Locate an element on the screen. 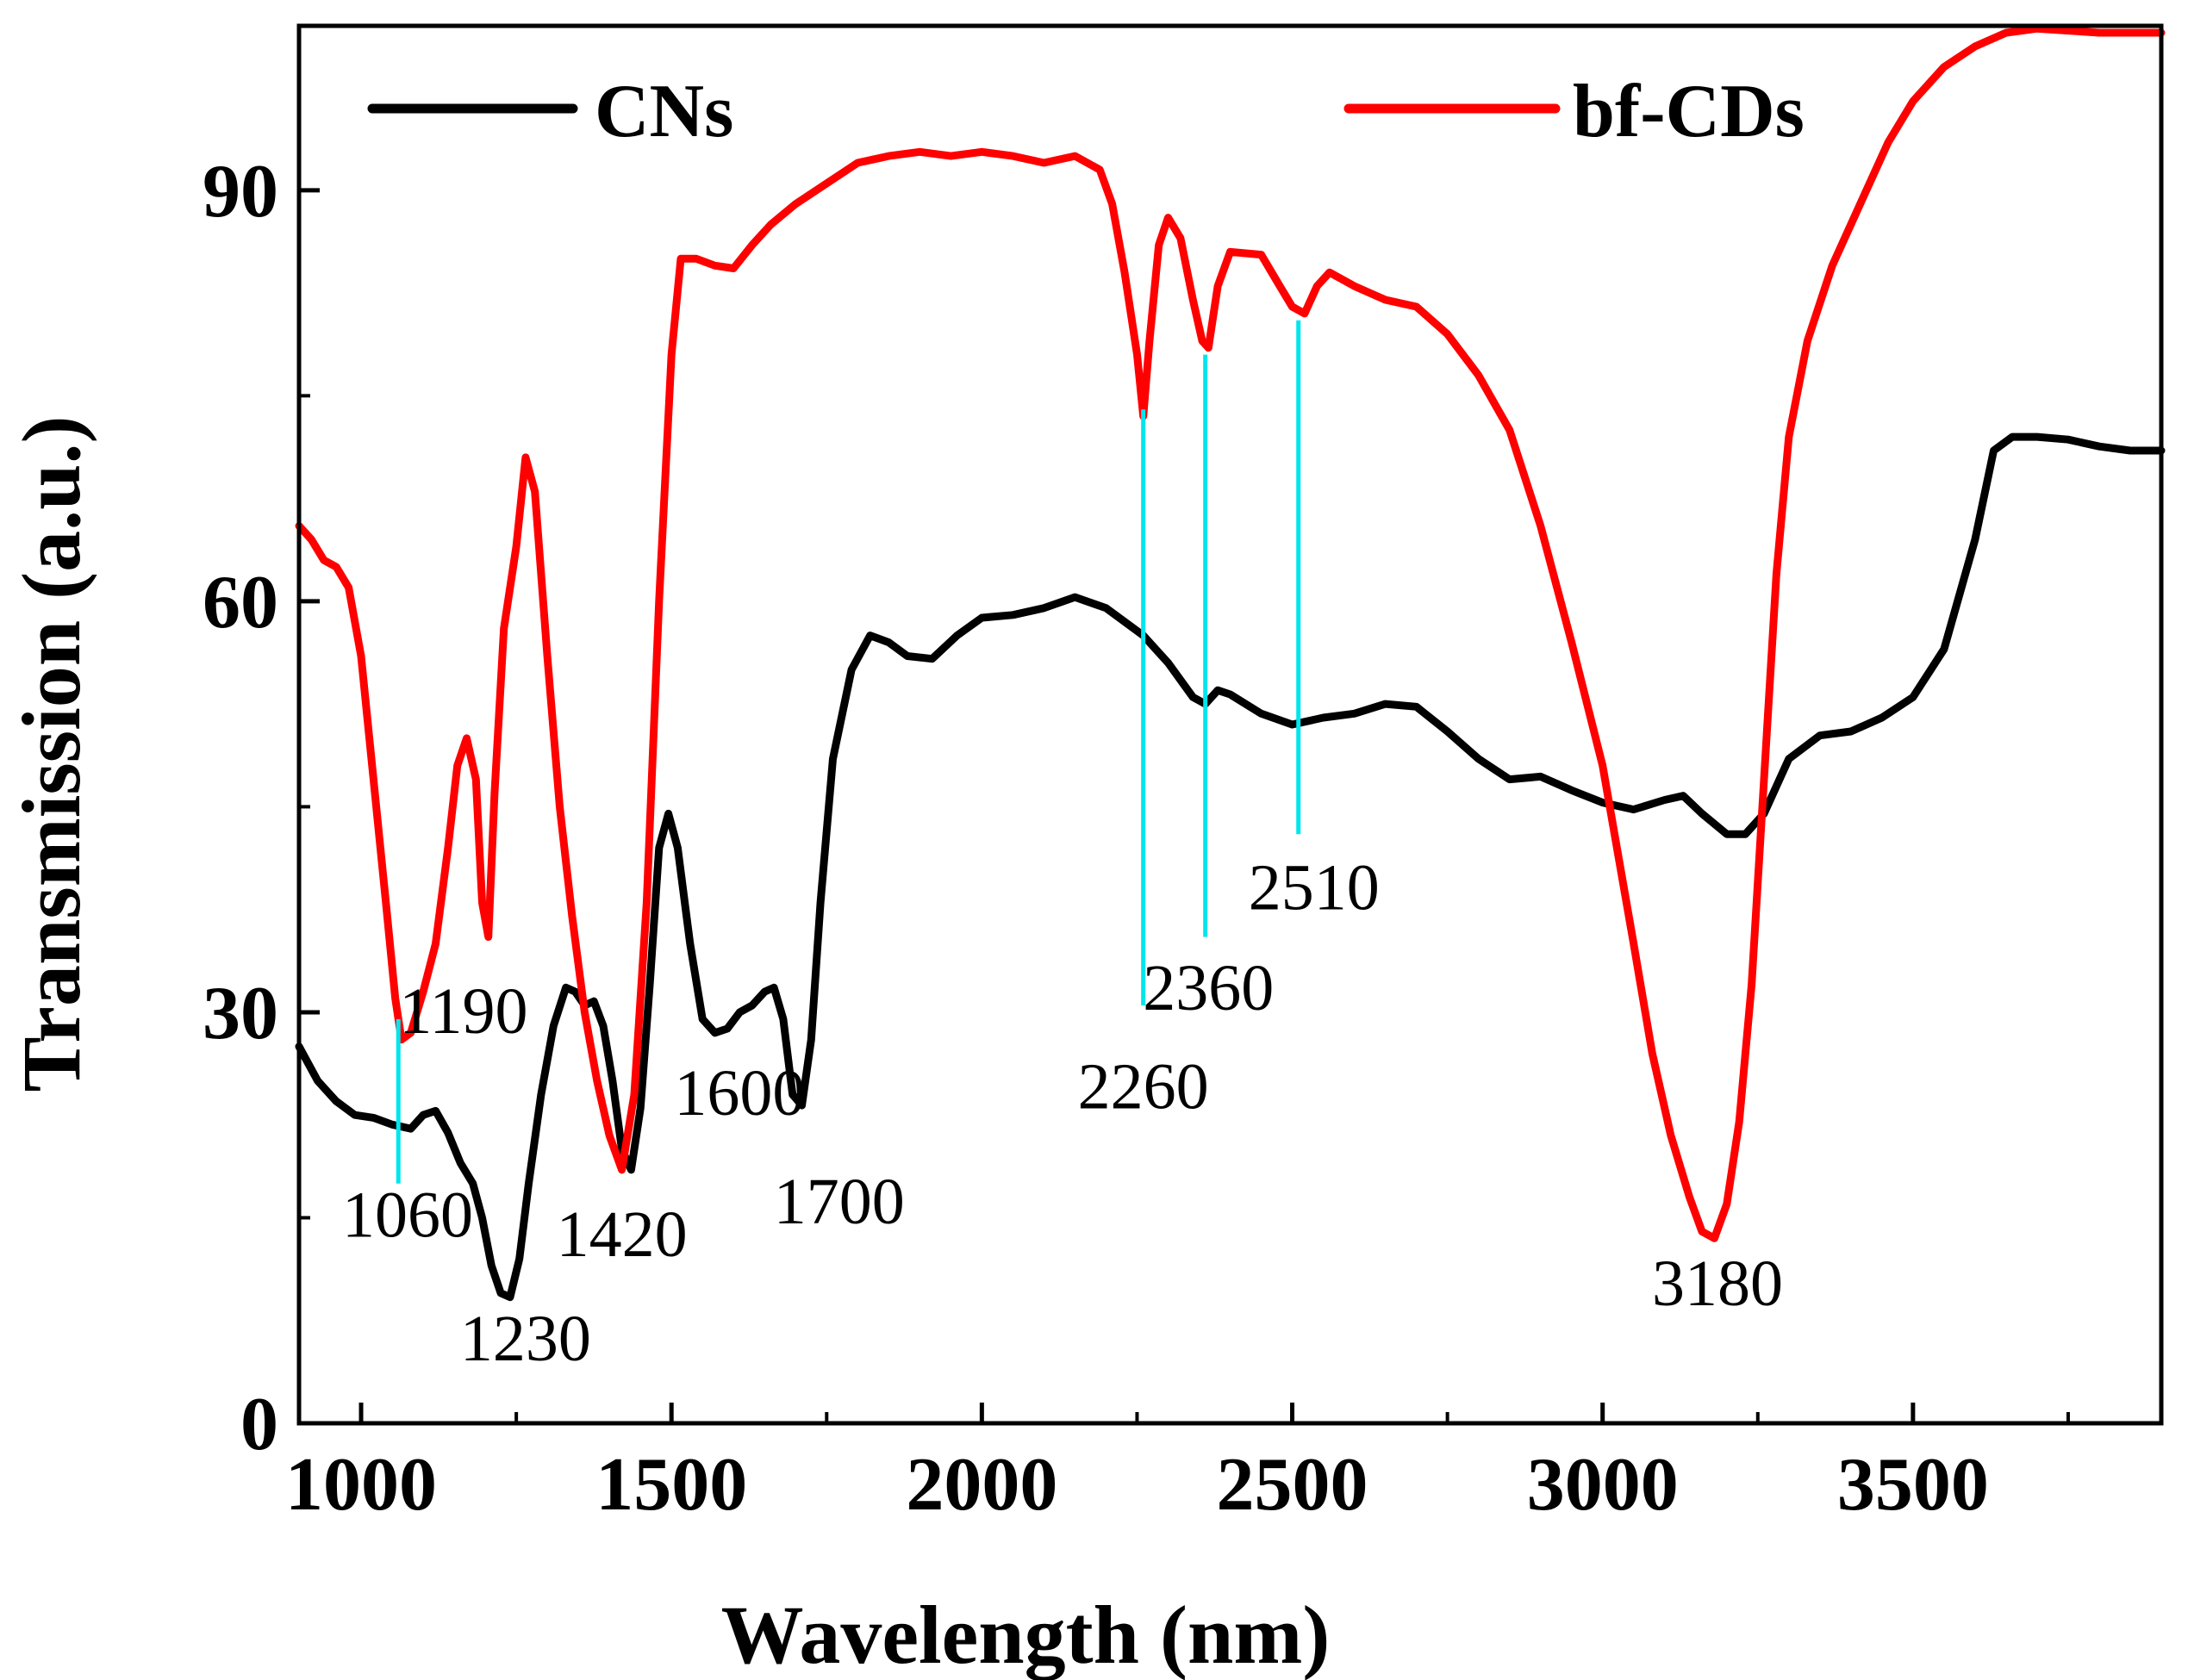 This screenshot has height=1680, width=2188. peak-label-2510: 2510 is located at coordinates (1315, 888).